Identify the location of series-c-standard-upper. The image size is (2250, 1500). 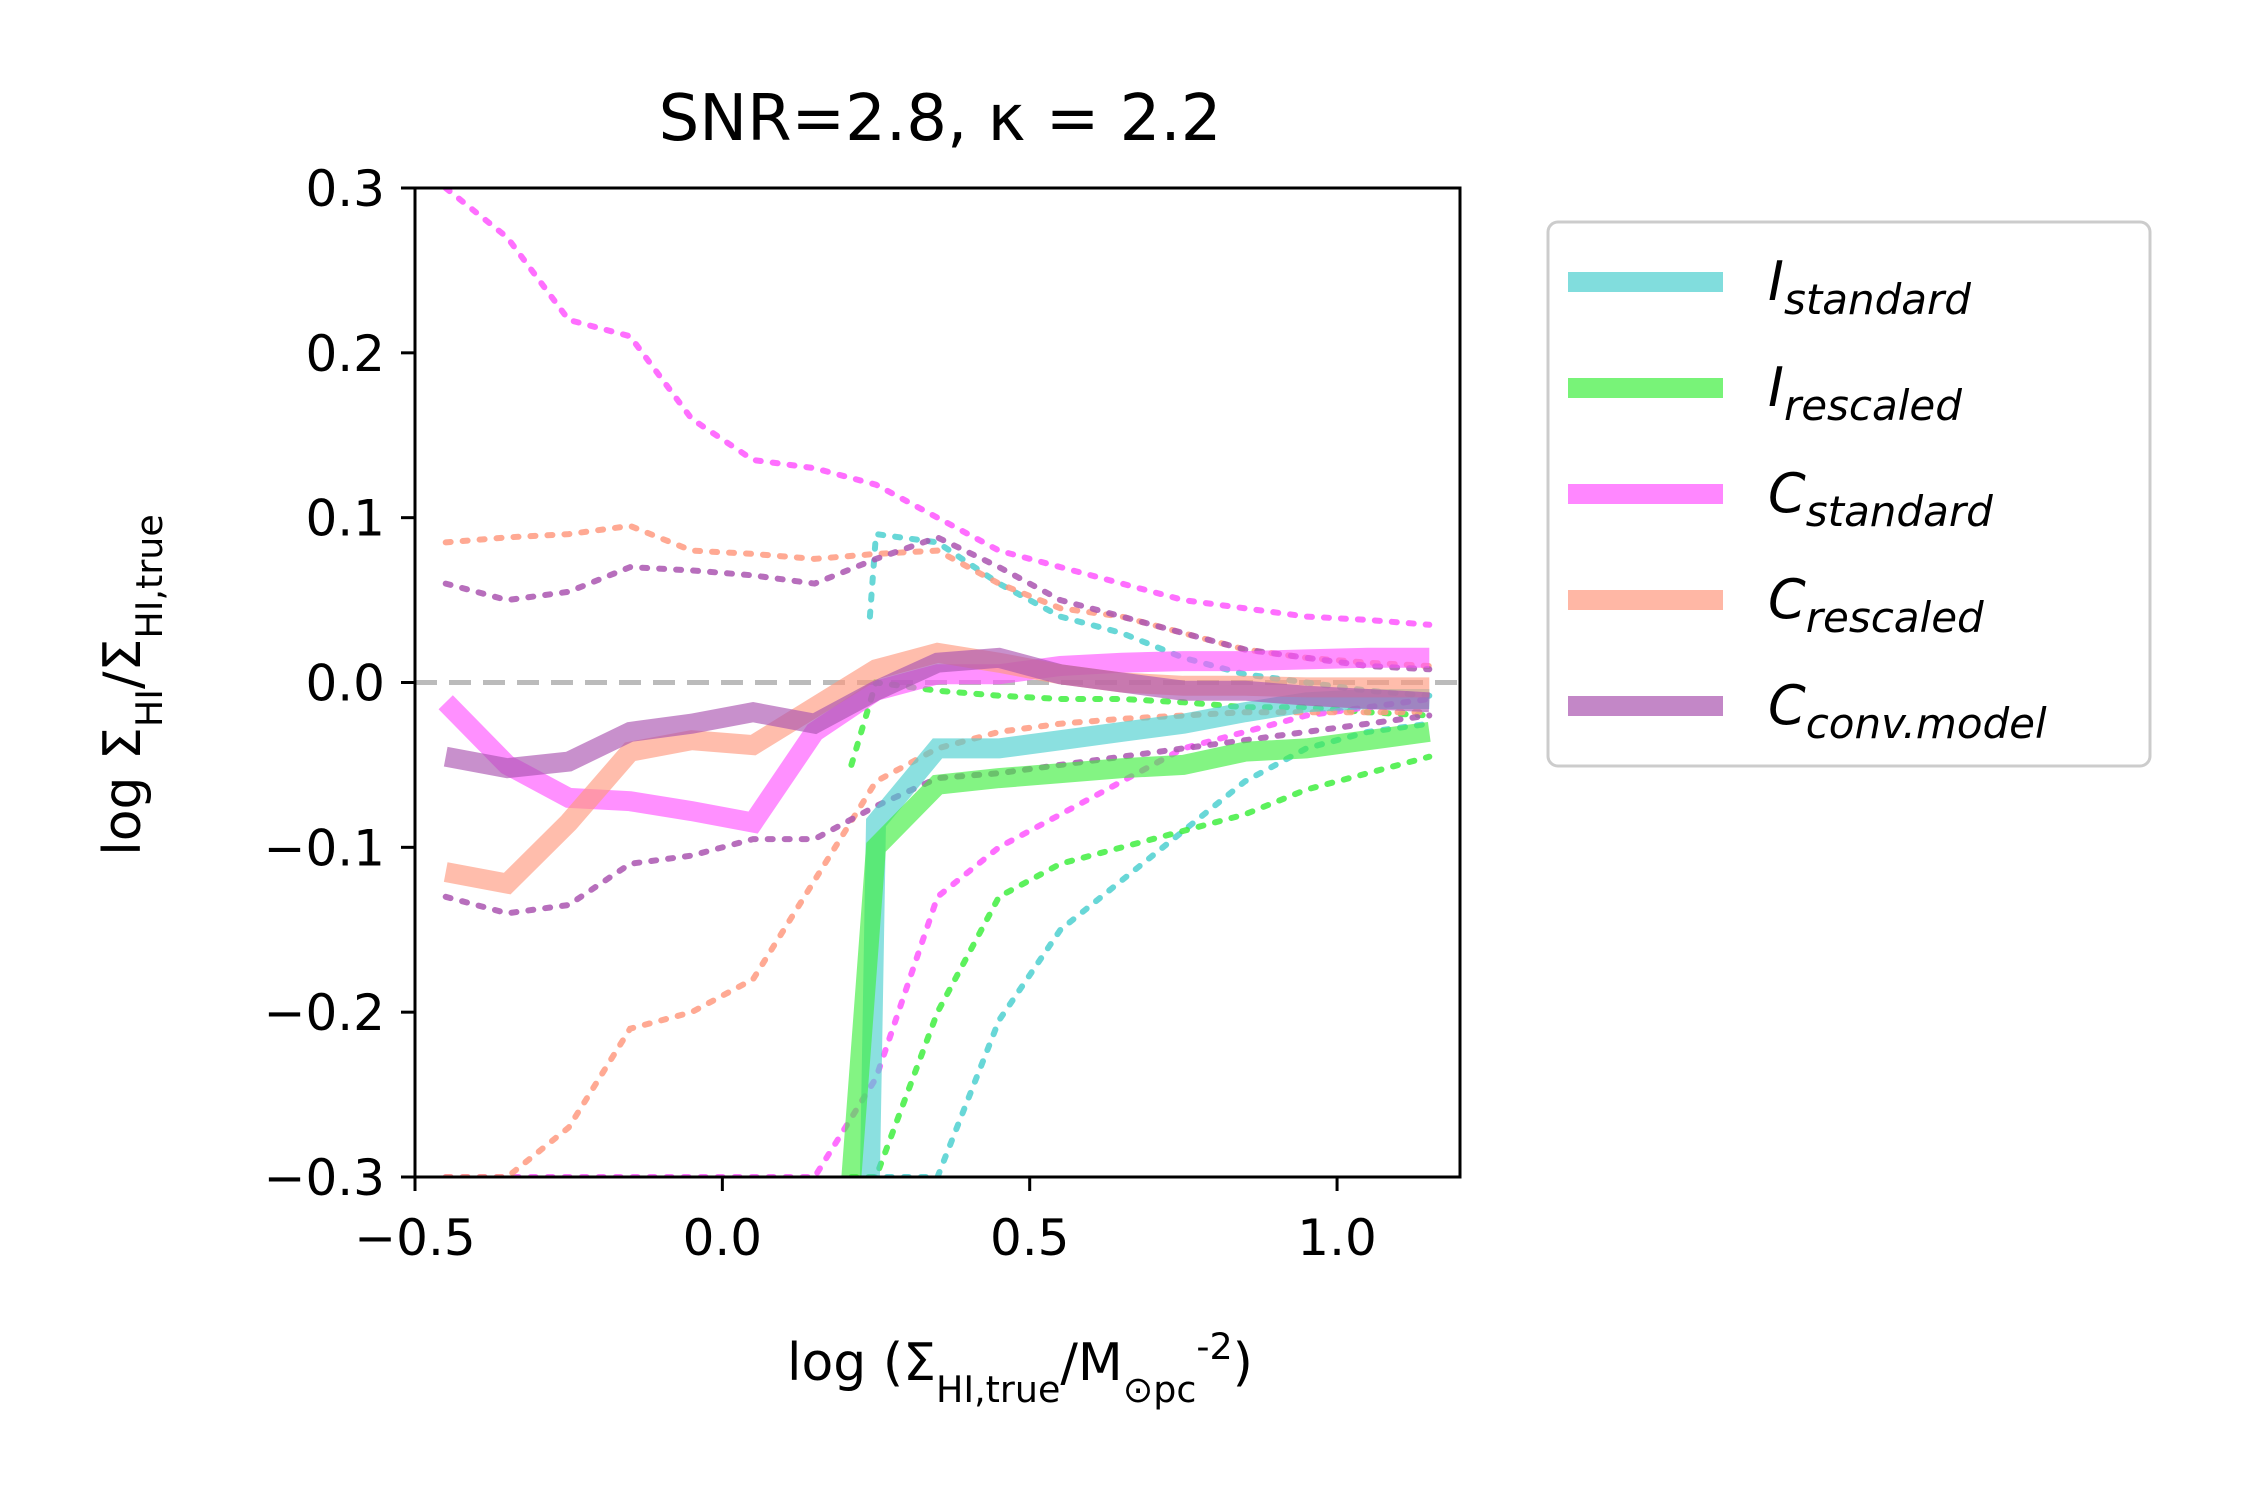
(937, 408).